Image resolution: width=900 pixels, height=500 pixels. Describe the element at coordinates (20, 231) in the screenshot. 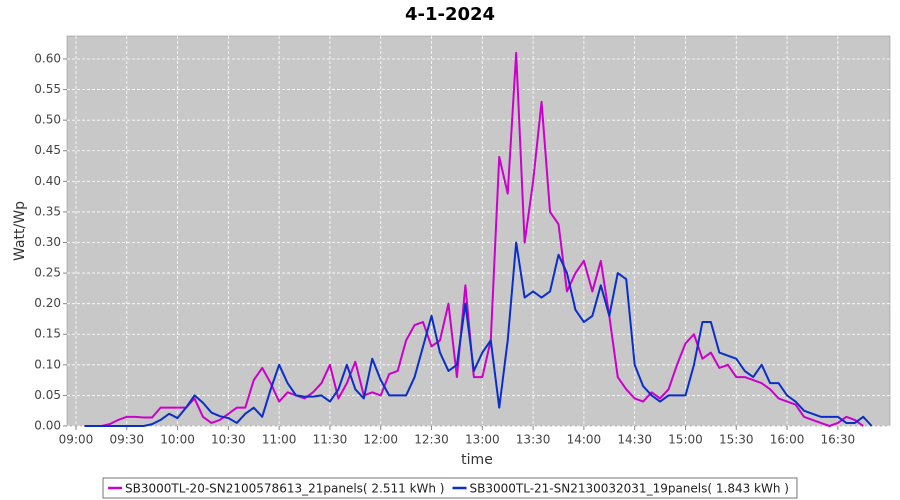

I see `y-axis-label: Watt/Wp` at that location.